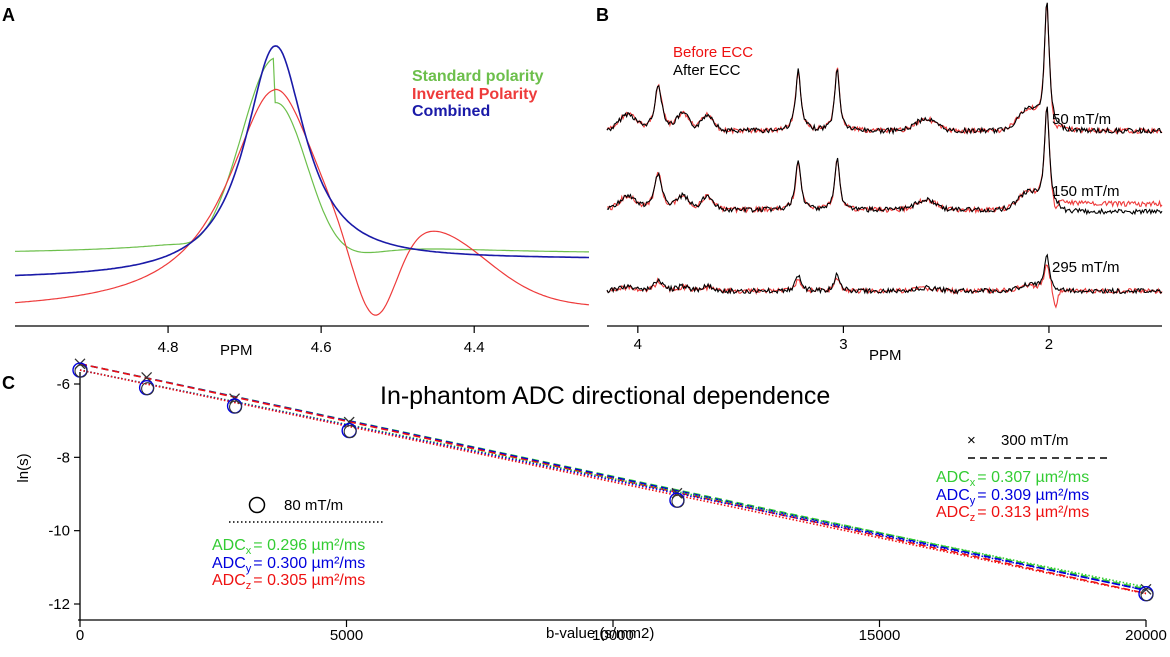 This screenshot has width=1170, height=657. What do you see at coordinates (63, 384) in the screenshot?
I see `panel-c-ytick-label: -6` at bounding box center [63, 384].